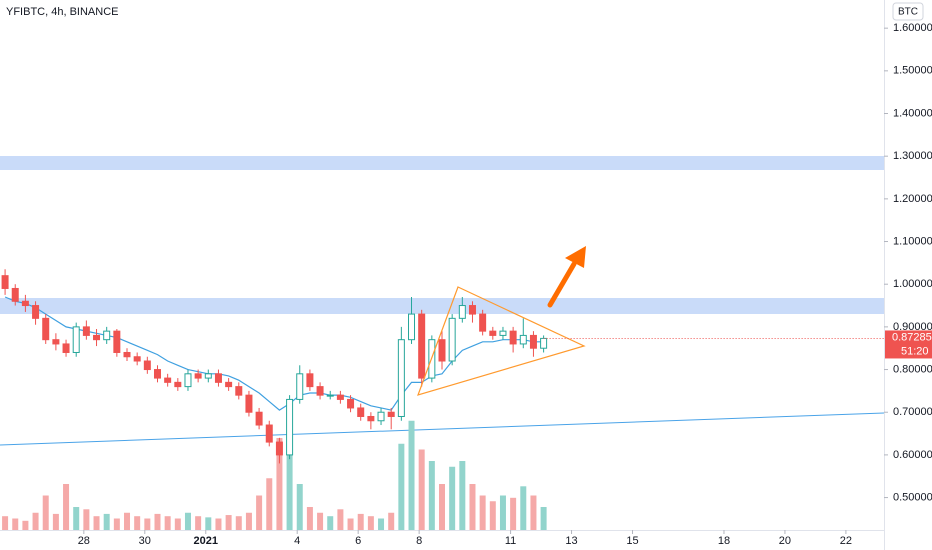 Image resolution: width=932 pixels, height=550 pixels. Describe the element at coordinates (912, 156) in the screenshot. I see `y-tick-label: 1.30000` at that location.